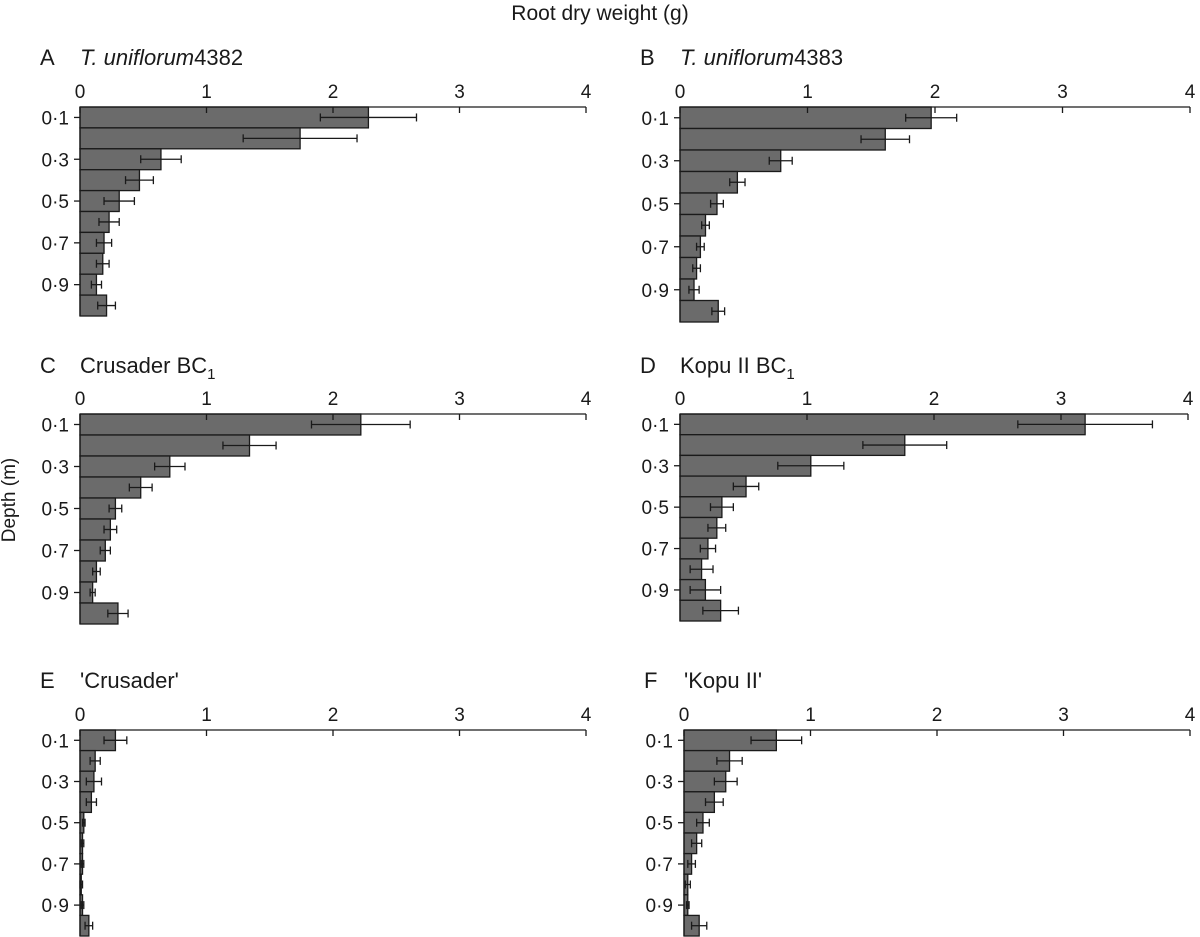 Image resolution: width=1200 pixels, height=937 pixels. What do you see at coordinates (1190, 715) in the screenshot?
I see `x-tick-label-f: 4` at bounding box center [1190, 715].